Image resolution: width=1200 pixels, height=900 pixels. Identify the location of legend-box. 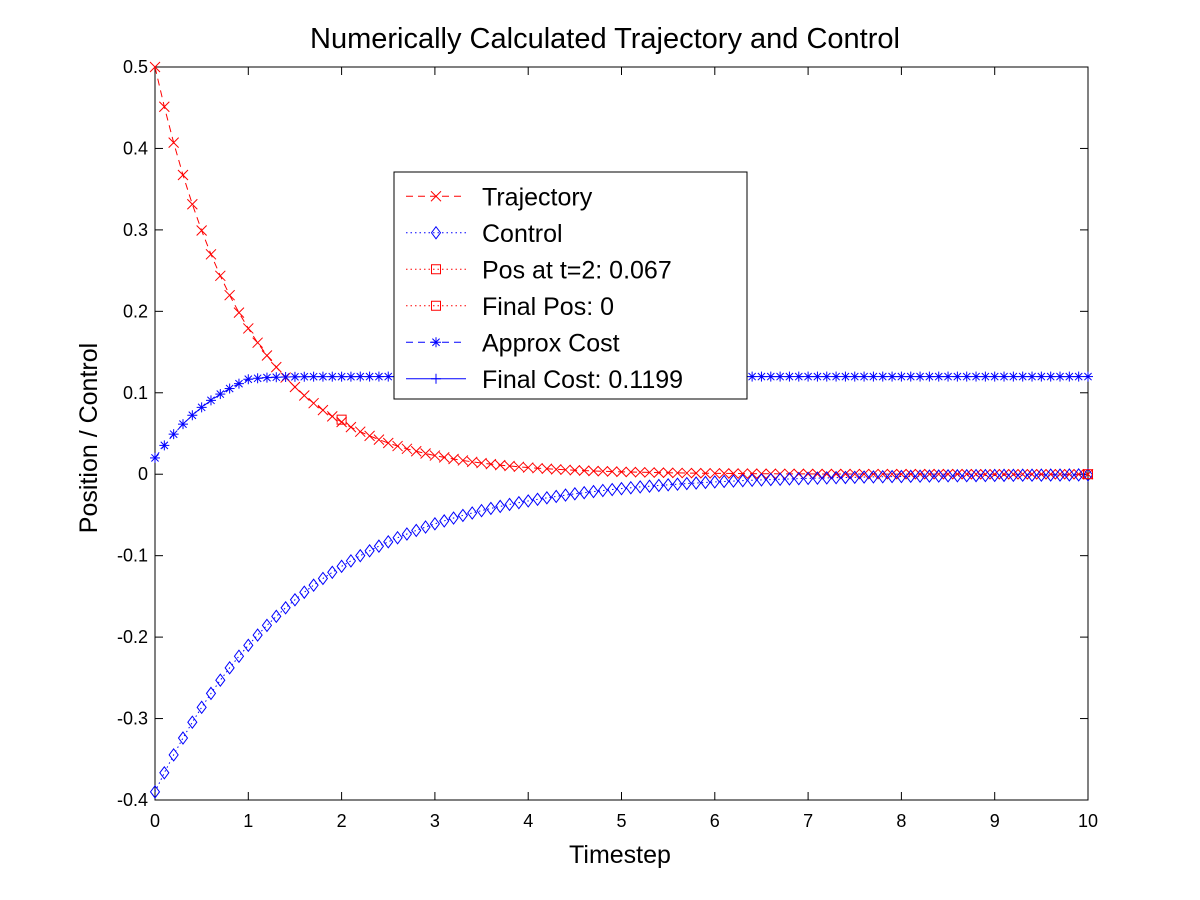
(570, 285).